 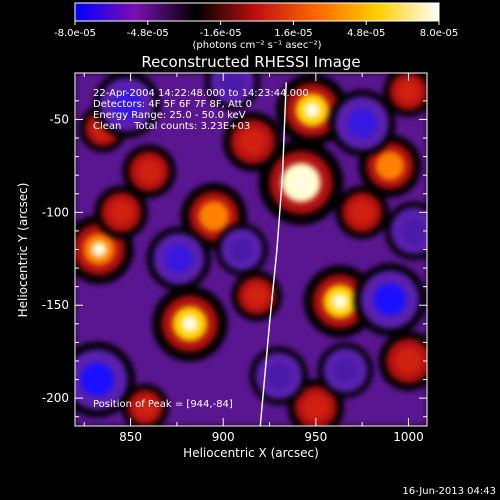 I want to click on annotation-time: 22-Apr-2004 14:22:48.000 to 14:23:44.000, so click(x=201, y=93).